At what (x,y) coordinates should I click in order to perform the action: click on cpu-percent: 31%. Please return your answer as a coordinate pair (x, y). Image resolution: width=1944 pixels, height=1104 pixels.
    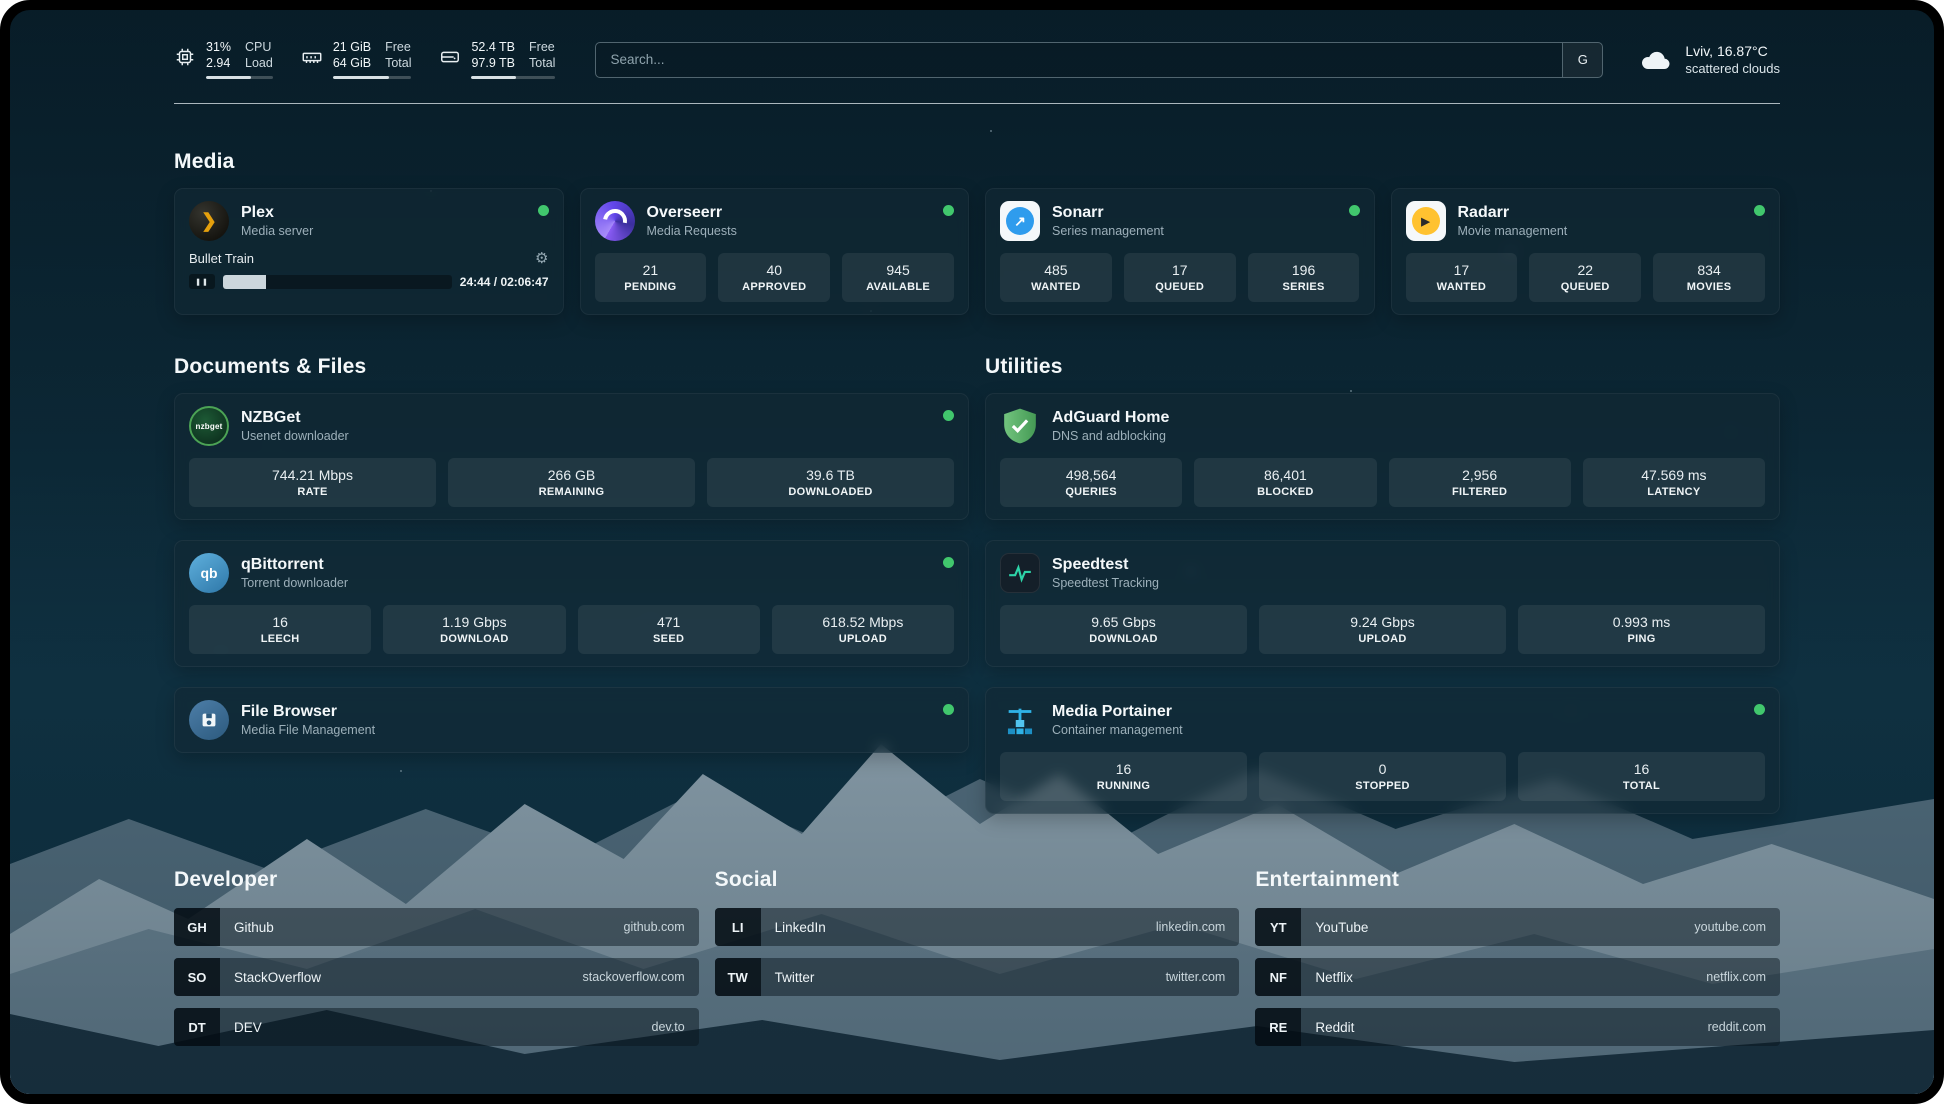
    Looking at the image, I should click on (219, 47).